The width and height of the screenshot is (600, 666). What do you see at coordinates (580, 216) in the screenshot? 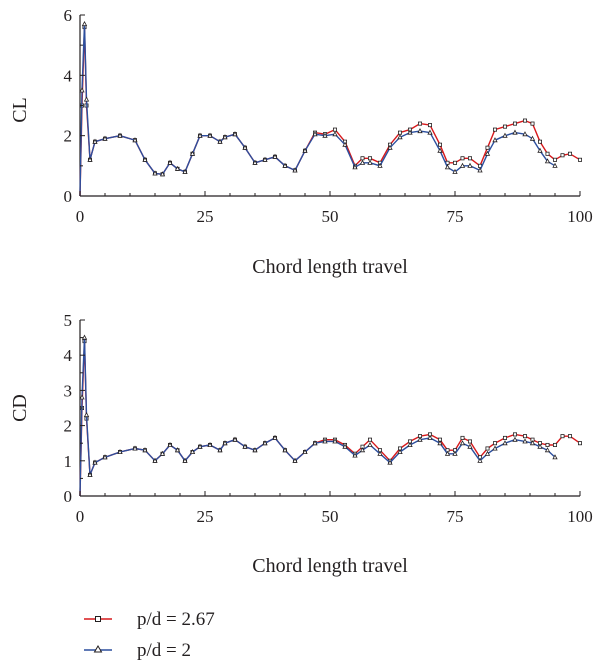
I see `cl-x-tick-label: 100` at bounding box center [580, 216].